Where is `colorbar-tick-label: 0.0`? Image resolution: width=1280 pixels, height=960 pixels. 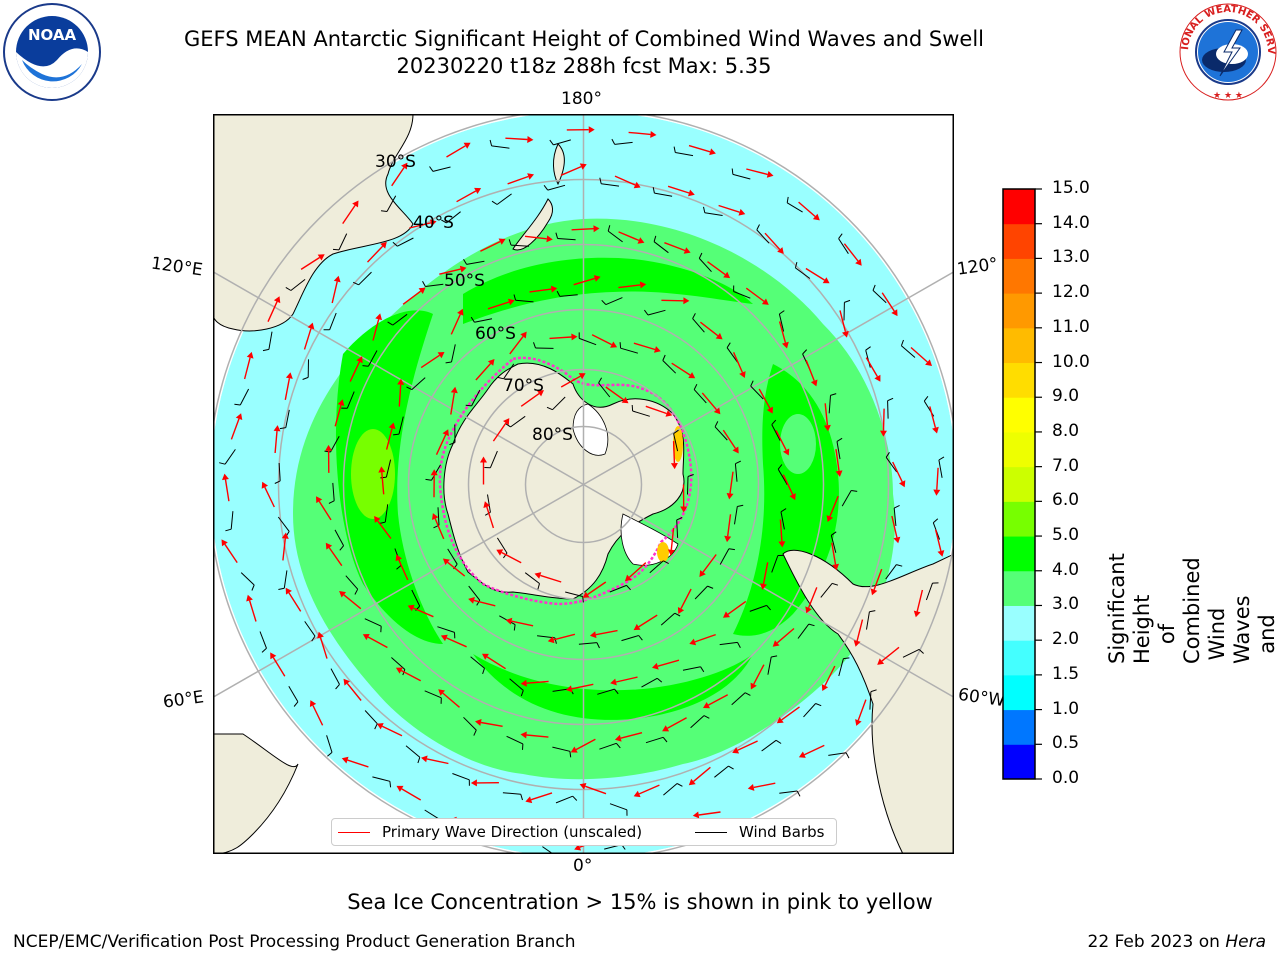
colorbar-tick-label: 0.0 is located at coordinates (1066, 778).